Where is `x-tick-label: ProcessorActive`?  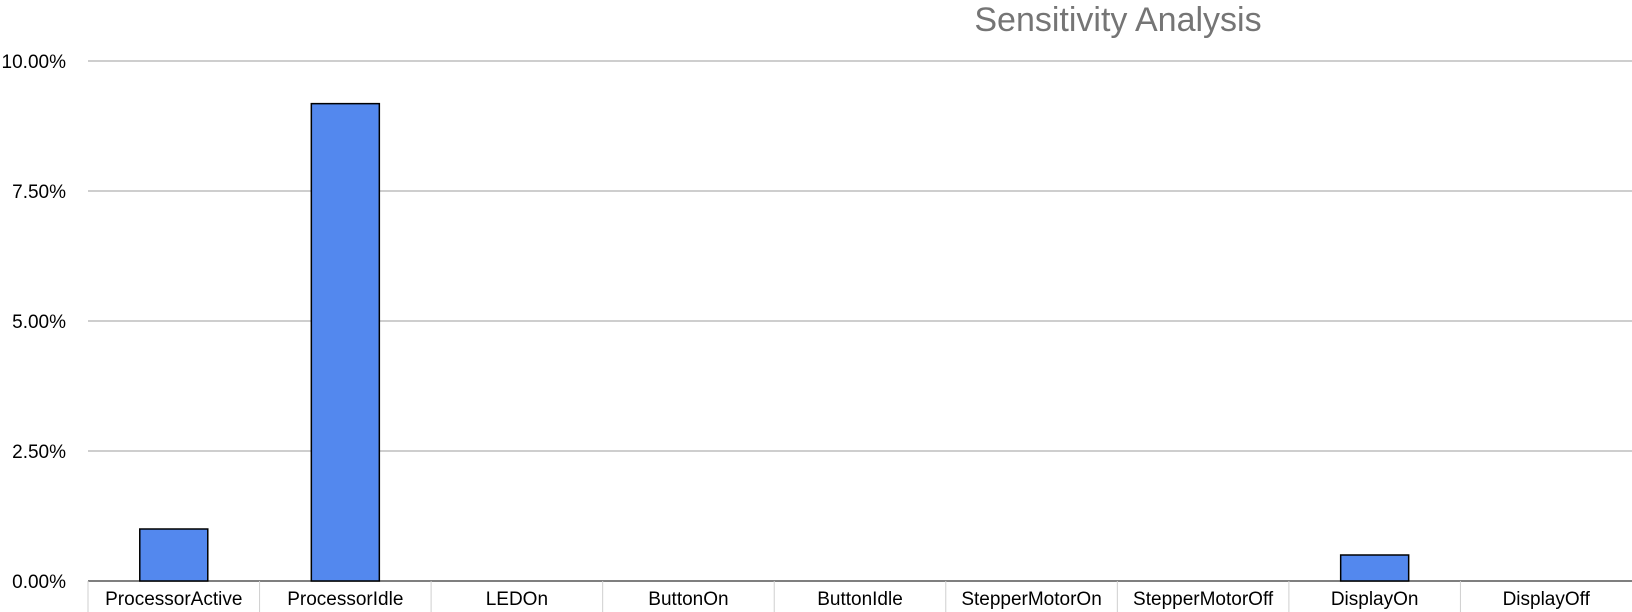
x-tick-label: ProcessorActive is located at coordinates (173, 599).